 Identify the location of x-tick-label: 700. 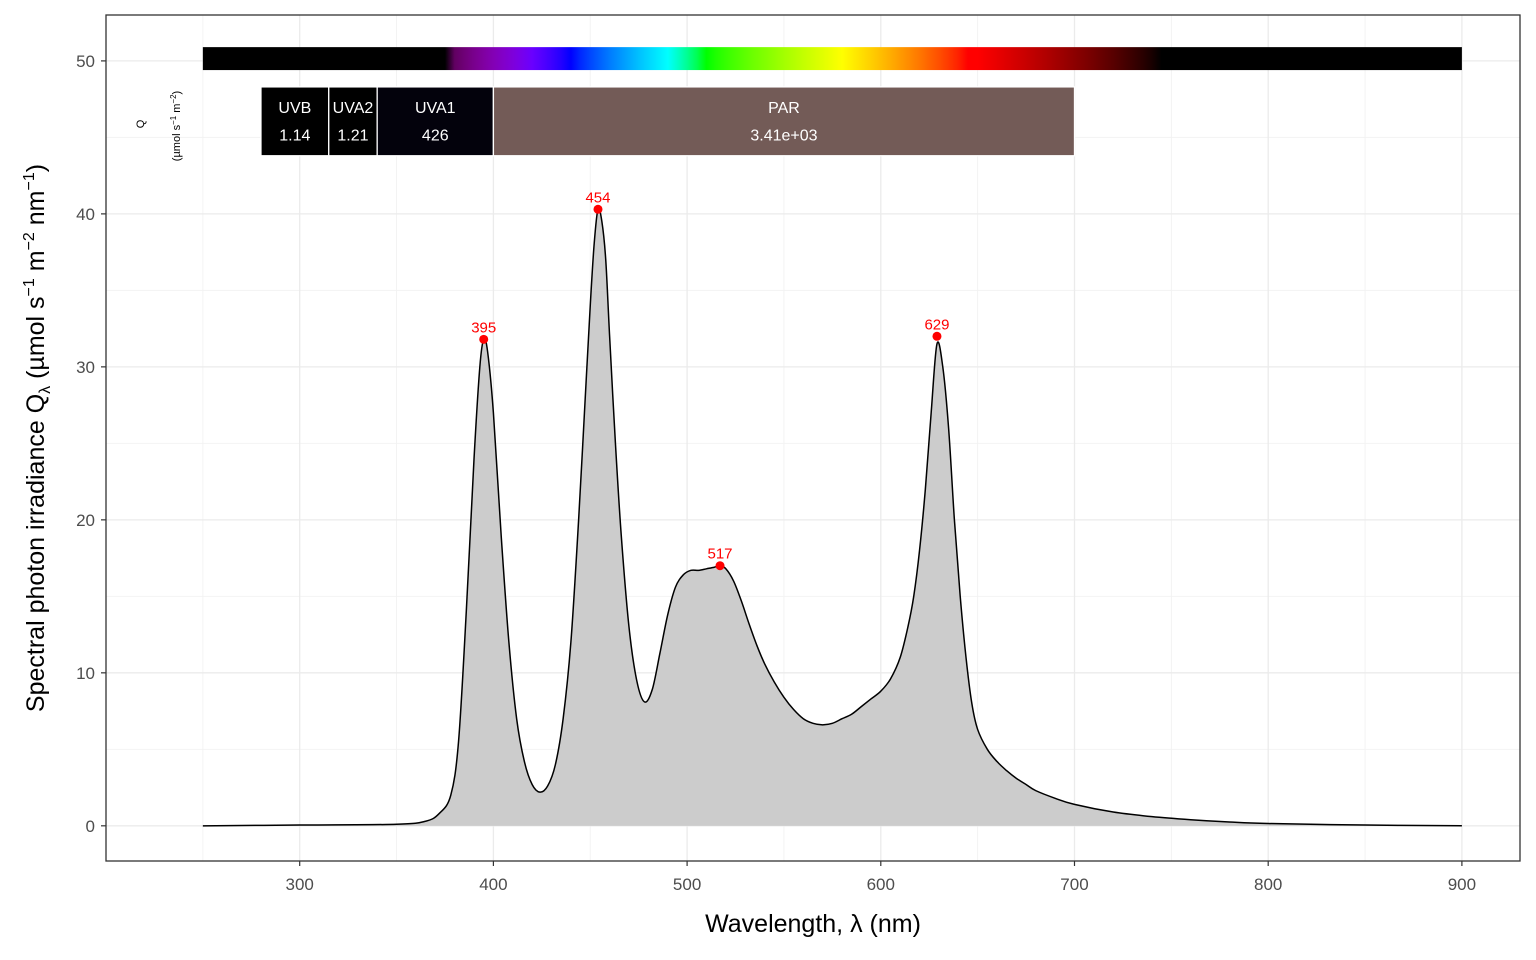
(1074, 884).